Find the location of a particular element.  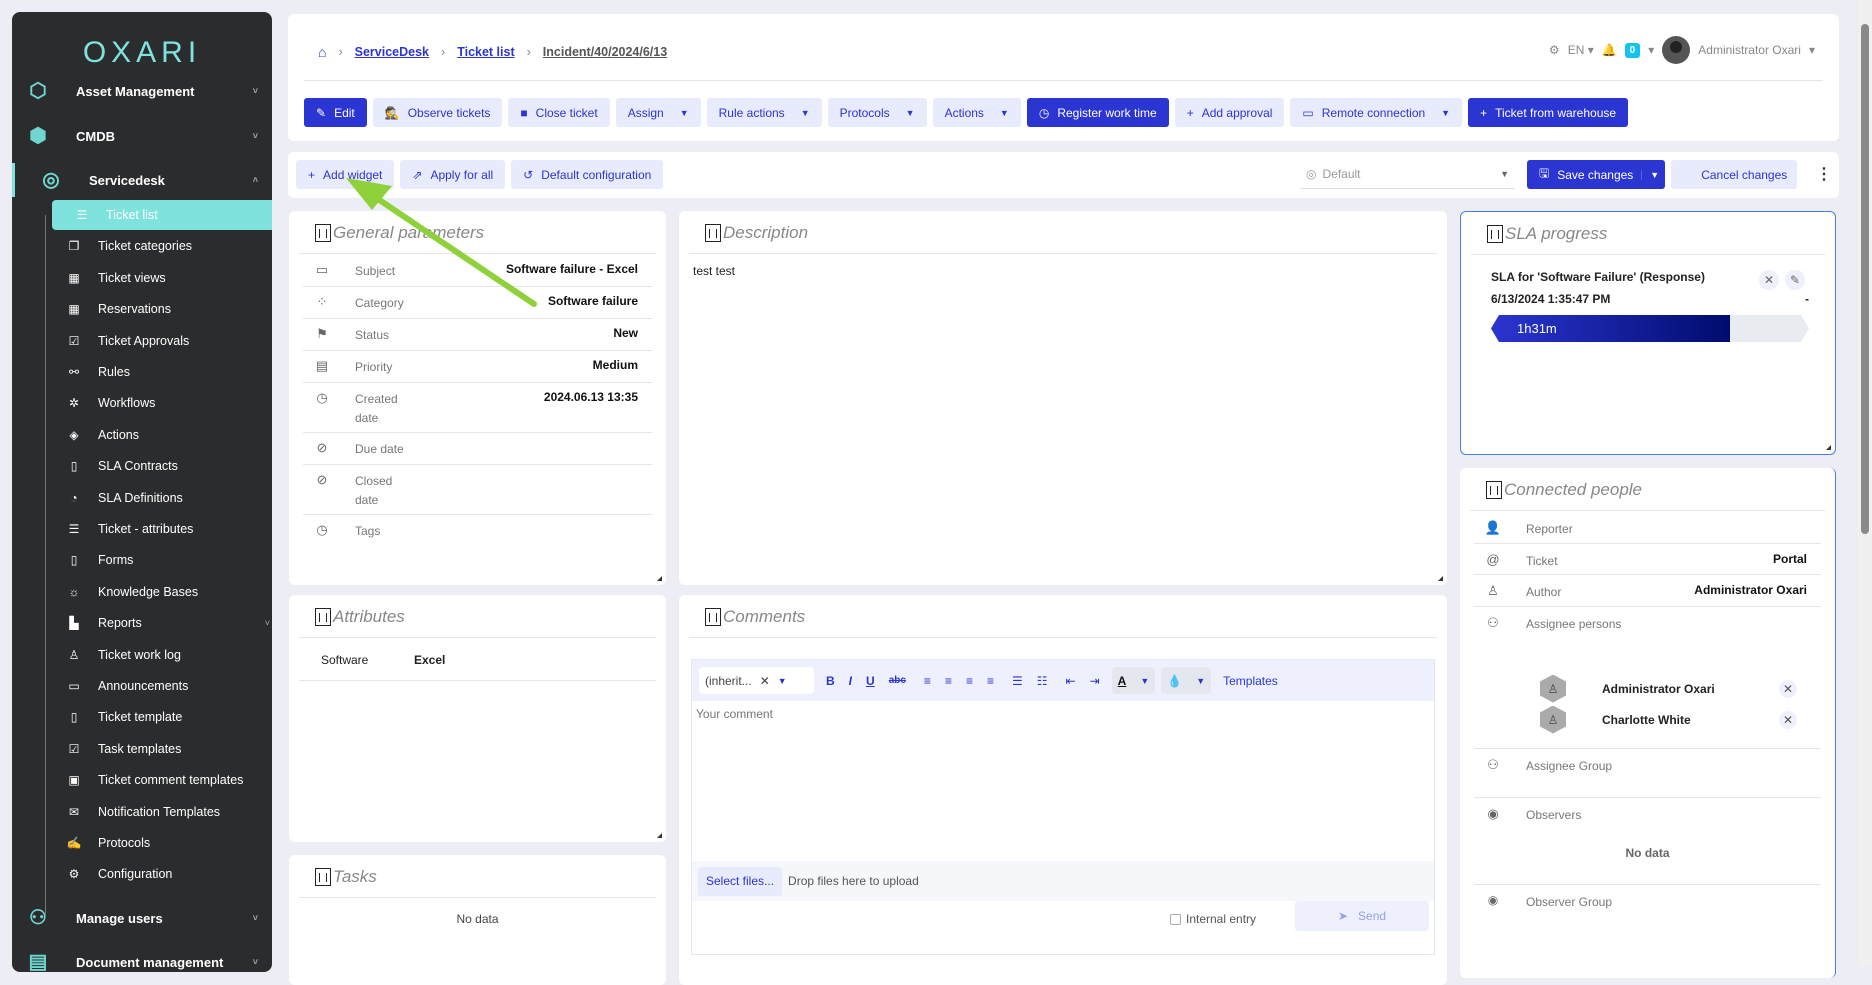

sidebar-item-cmdb: ⬢ CMDB ˅ is located at coordinates (142, 136).